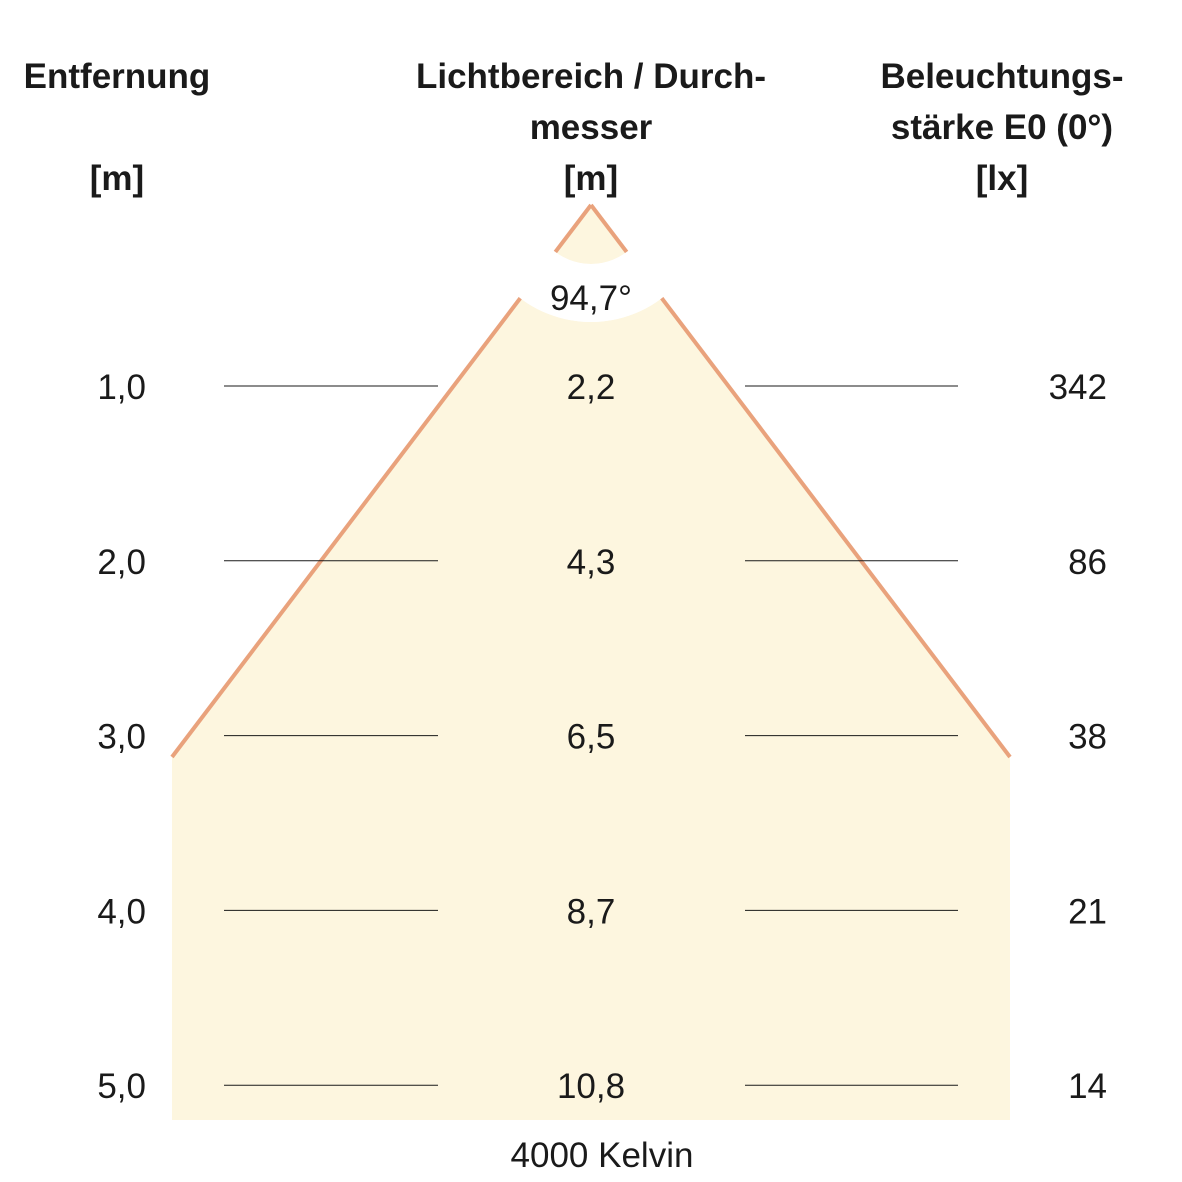  Describe the element at coordinates (591, 76) in the screenshot. I see `header-diameter: Lichtbereich / Durch-` at that location.